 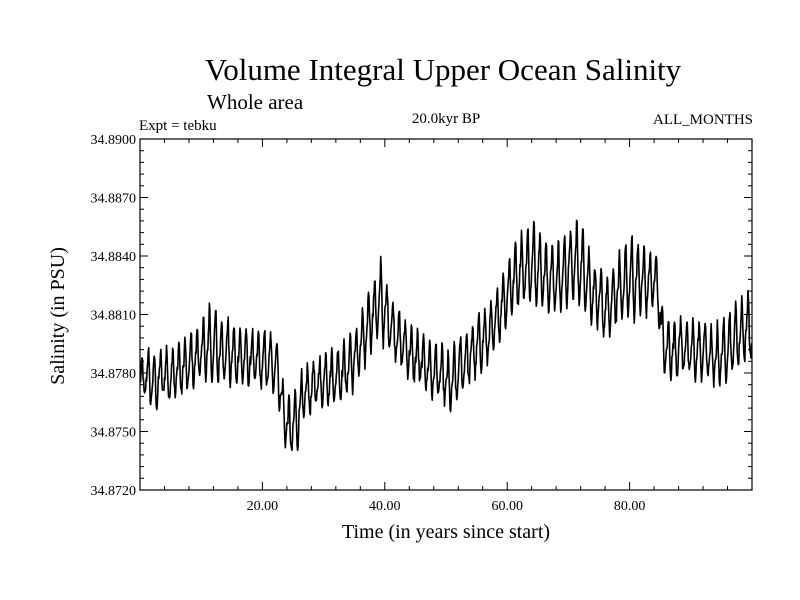 What do you see at coordinates (263, 506) in the screenshot?
I see `x-tick-label: 20.00` at bounding box center [263, 506].